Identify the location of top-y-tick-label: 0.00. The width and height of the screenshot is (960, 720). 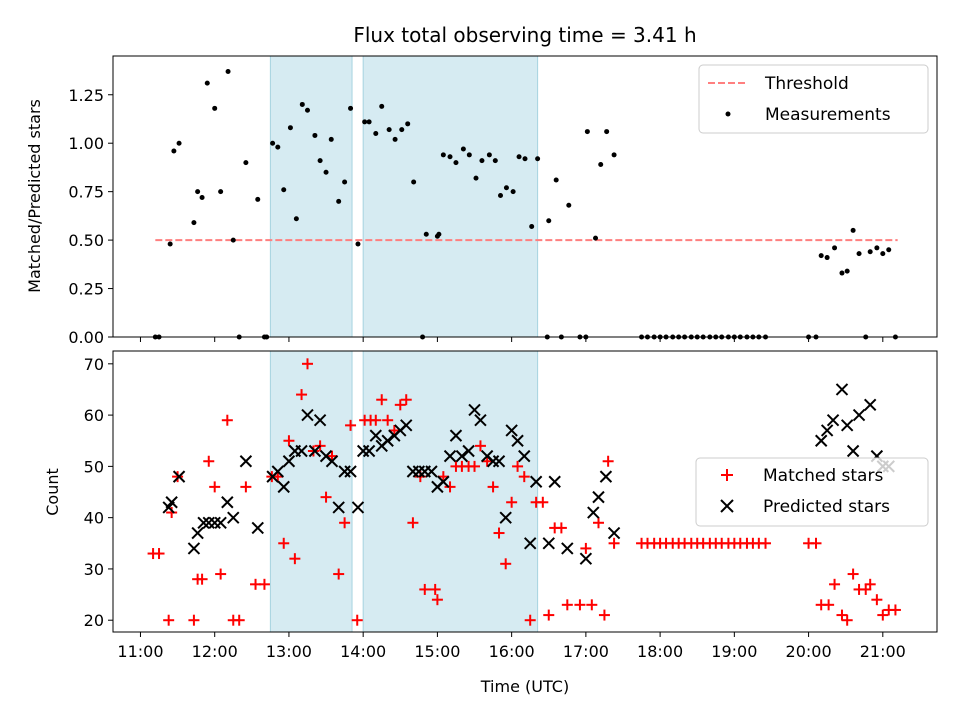
(86, 337).